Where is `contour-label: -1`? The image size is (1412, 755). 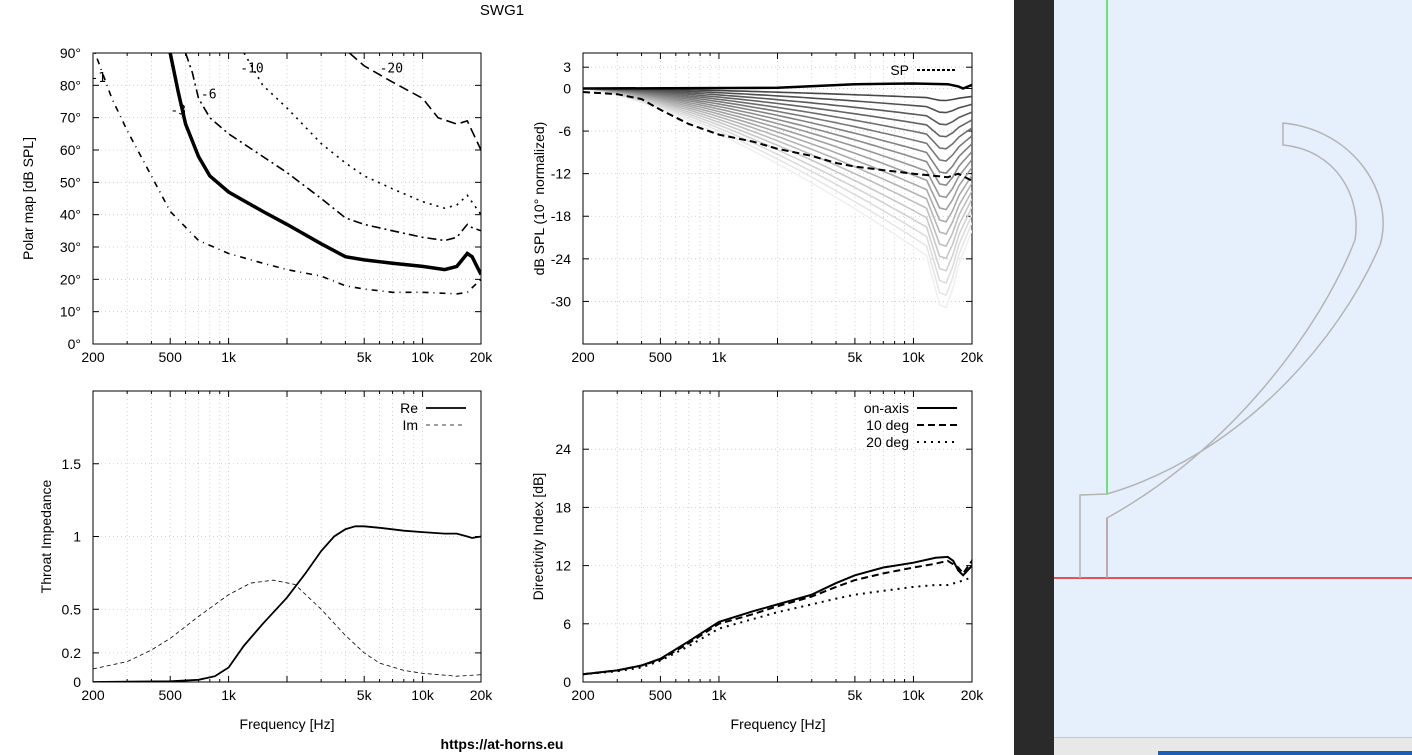
contour-label: -1 is located at coordinates (98, 78).